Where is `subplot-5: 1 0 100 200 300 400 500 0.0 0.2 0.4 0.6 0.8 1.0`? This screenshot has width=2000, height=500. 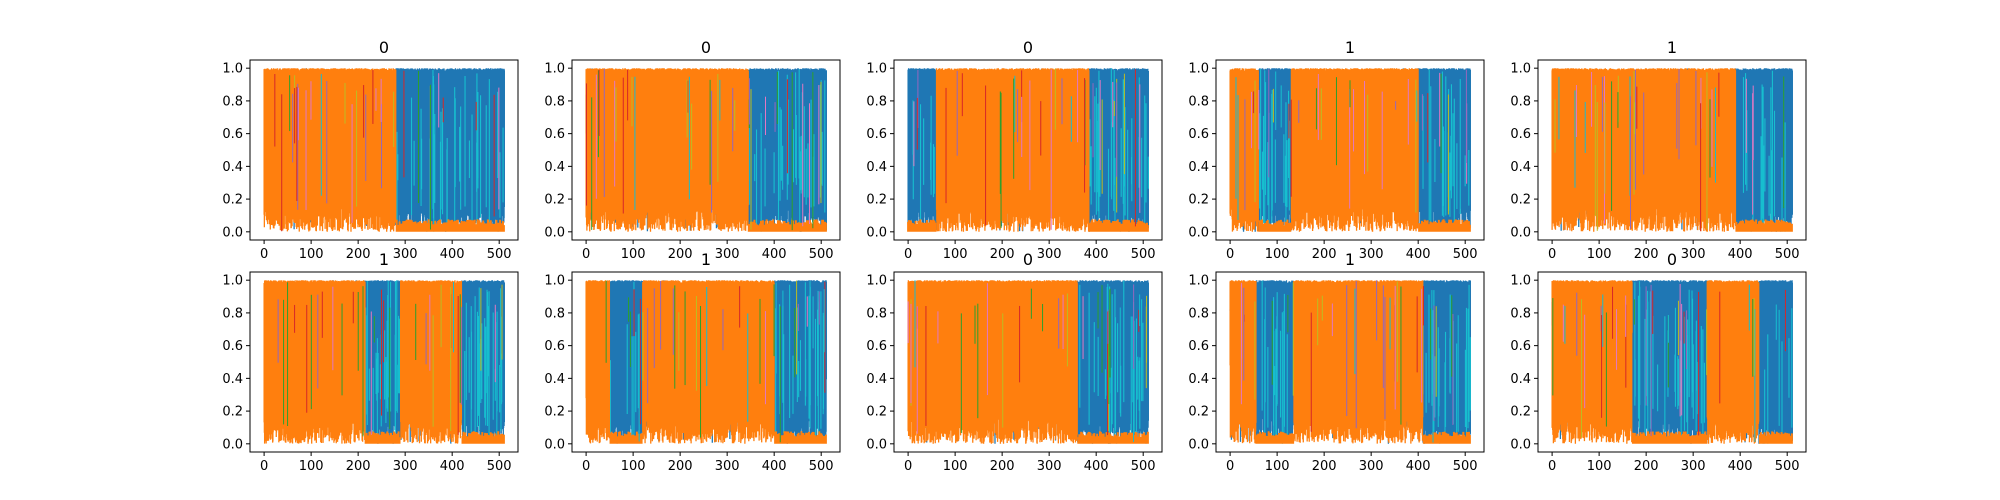
subplot-5: 1 0 100 200 300 400 500 0.0 0.2 0.4 0.6 0.8 1.0 is located at coordinates (370, 362).